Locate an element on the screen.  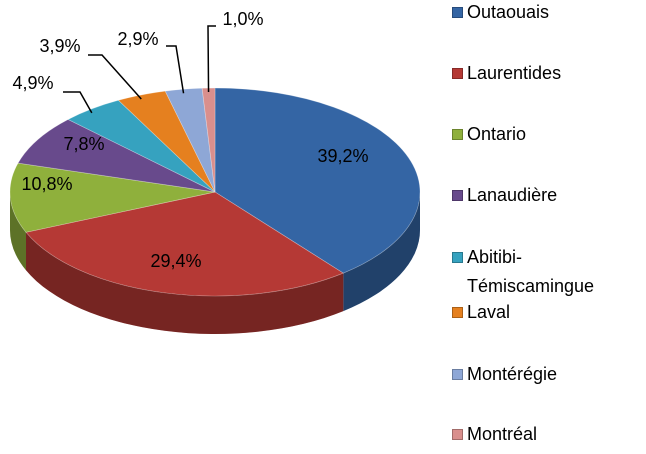
legend-item: Abitibi-Témiscamingue is located at coordinates (540, 272).